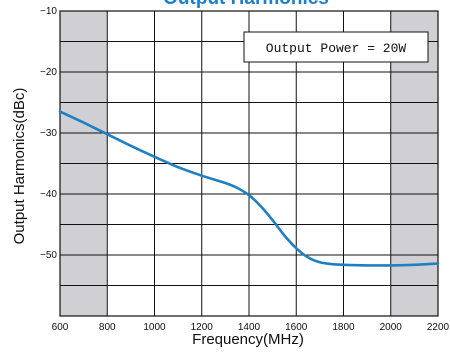 This screenshot has height=352, width=450. Describe the element at coordinates (343, 327) in the screenshot. I see `x-tick-label: 1800` at that location.